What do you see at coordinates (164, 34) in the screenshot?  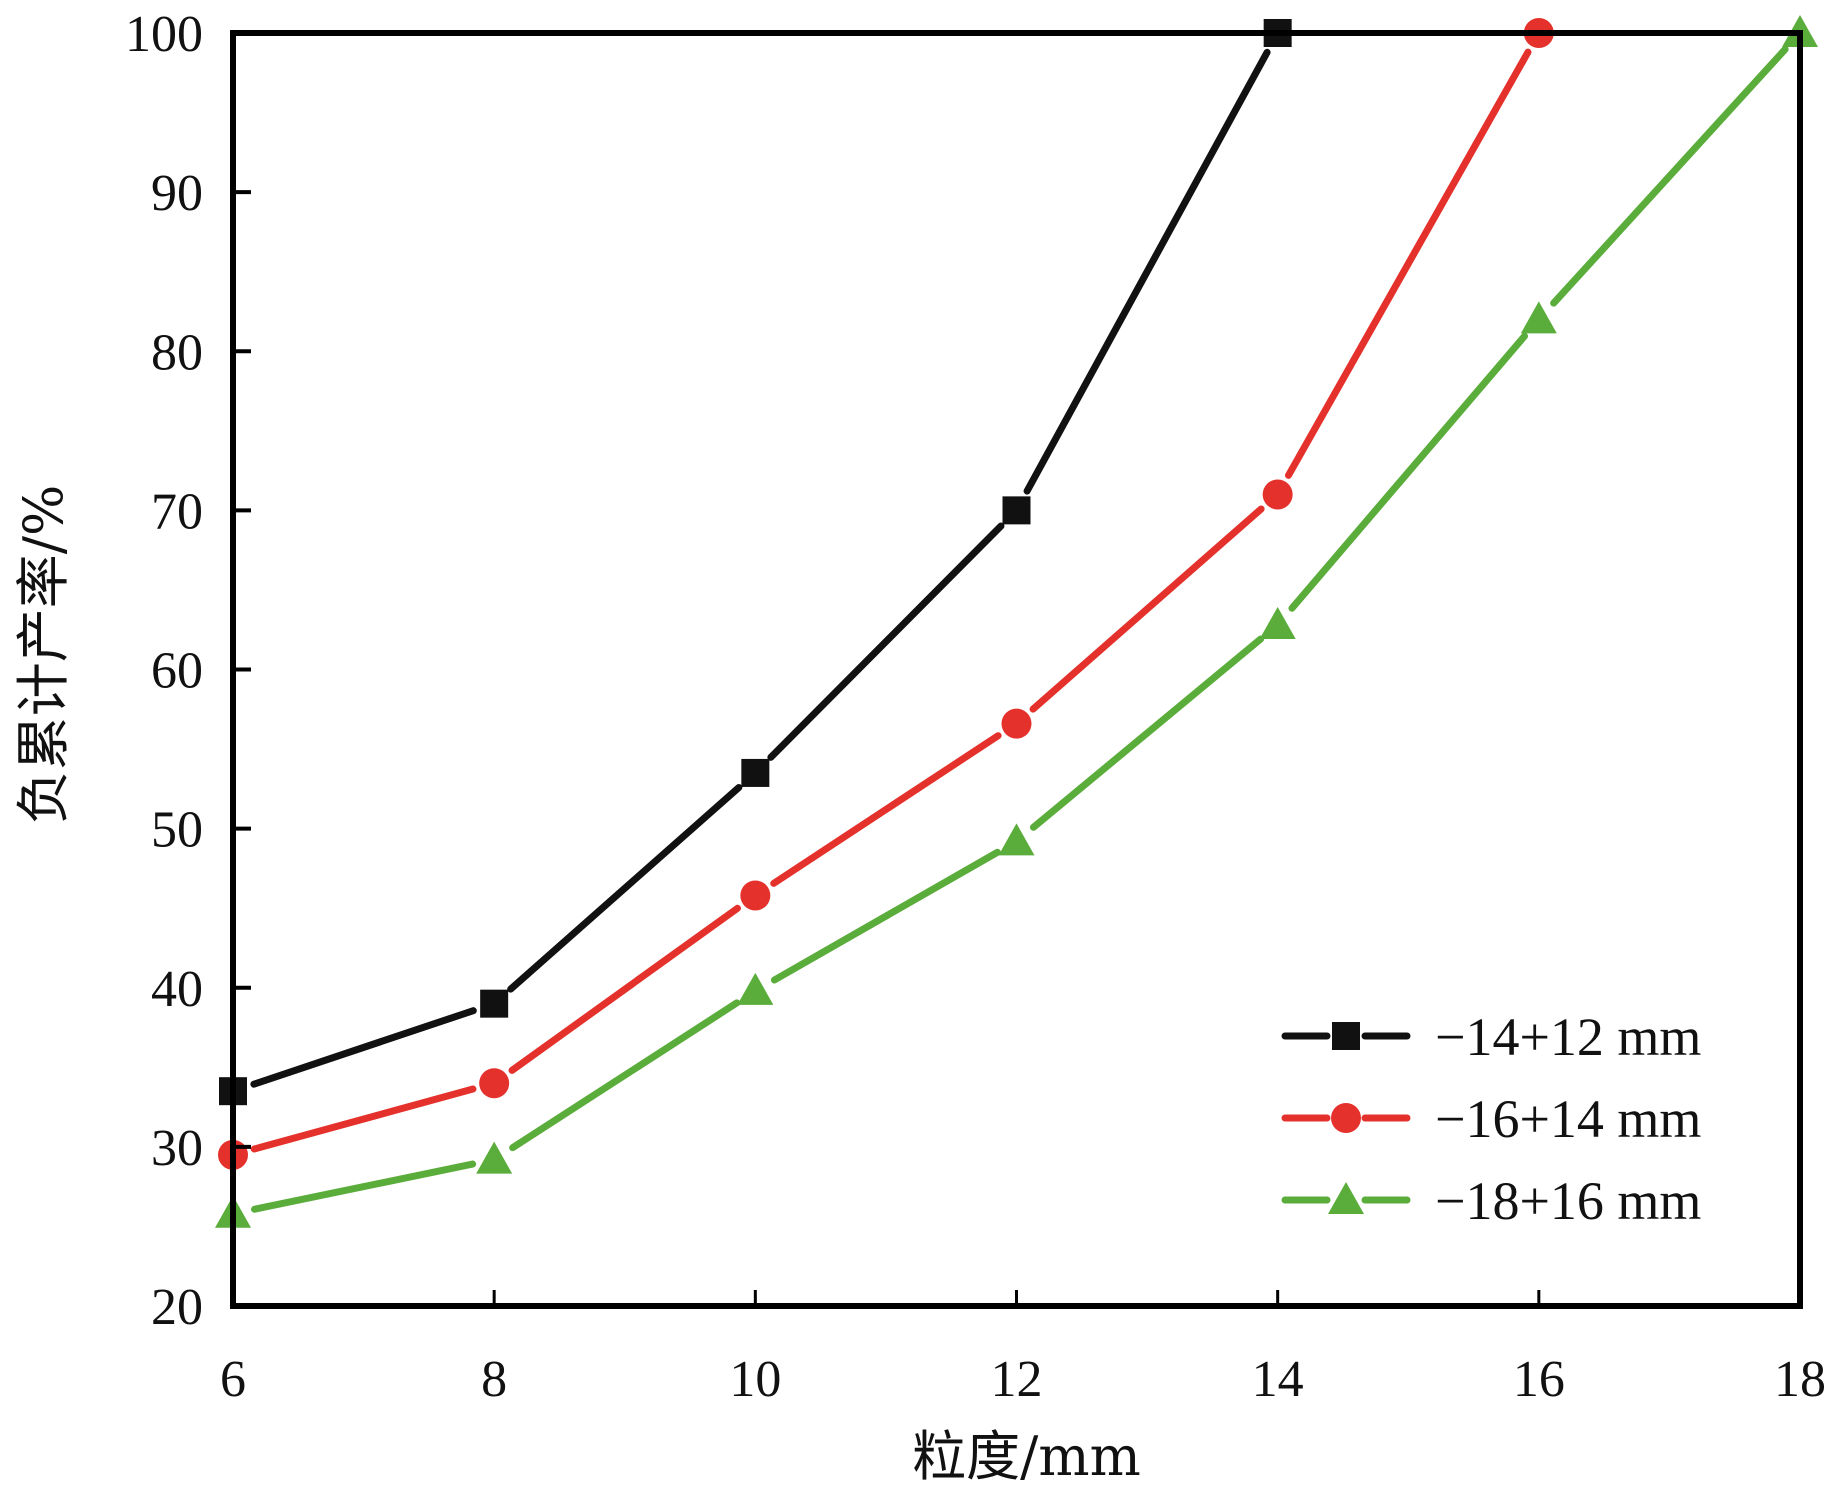 I see `y-tick-label: 100` at bounding box center [164, 34].